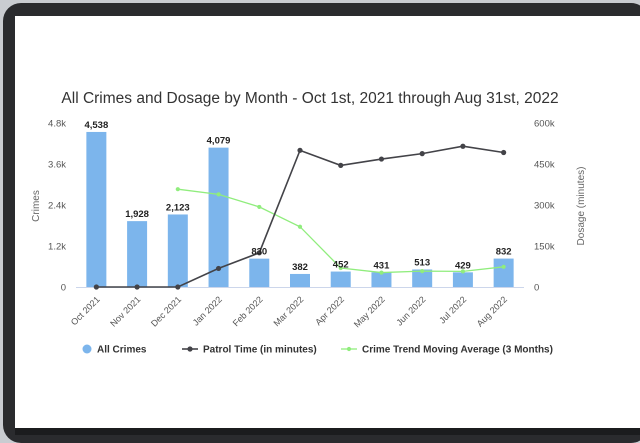 This screenshot has height=443, width=640. I want to click on bar-value-label: 4,538, so click(96, 125).